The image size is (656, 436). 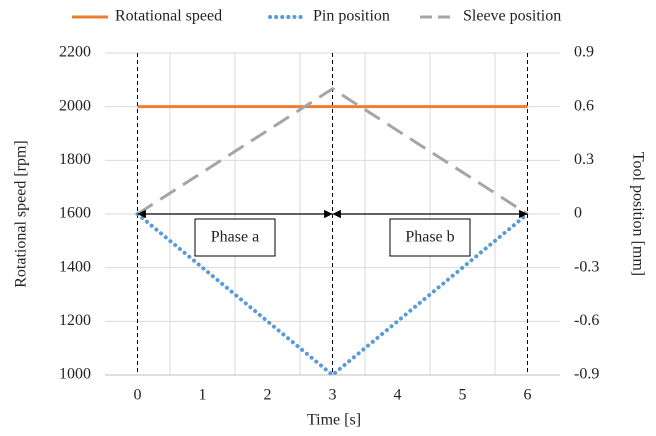 I want to click on y2-tick-label: 0.6, so click(x=584, y=105).